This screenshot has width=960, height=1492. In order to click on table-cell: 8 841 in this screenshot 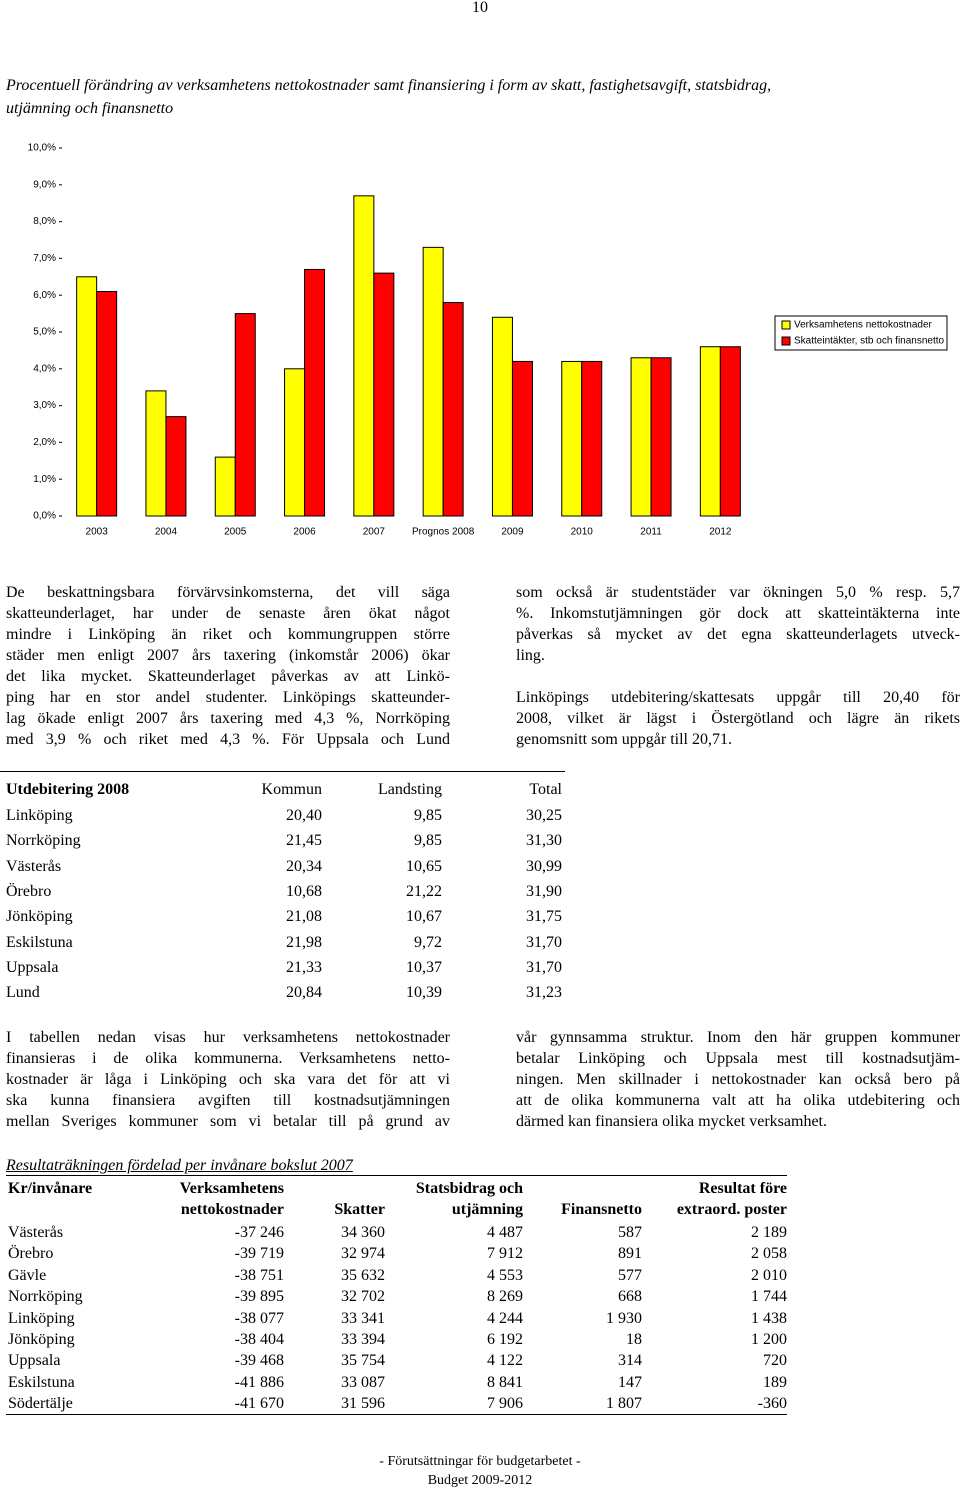, I will do `click(505, 1382)`.